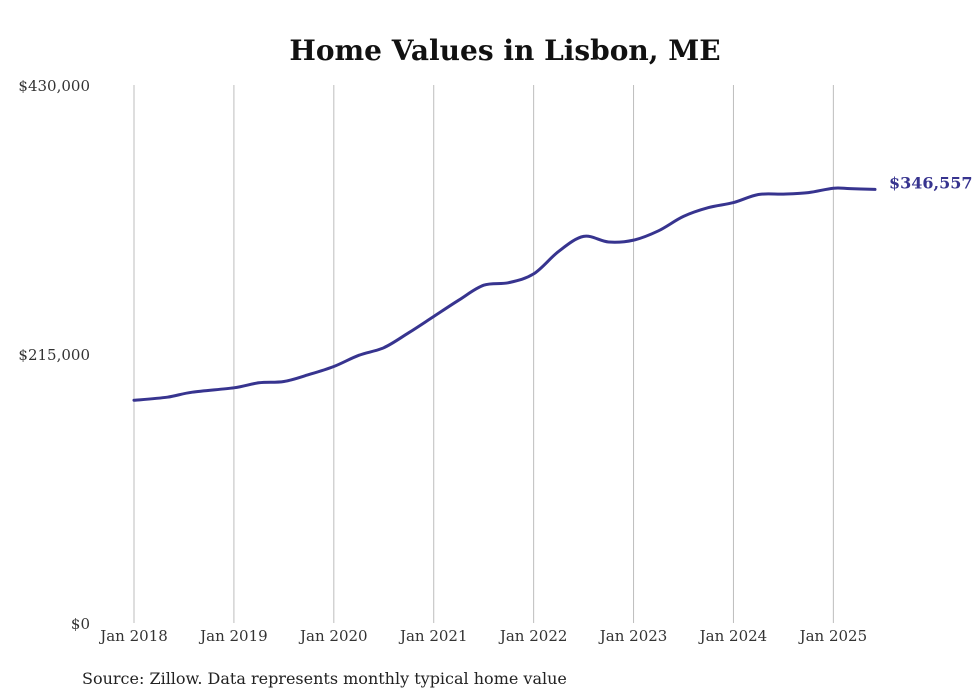  I want to click on x-tick-label-3: Jan 2021, so click(433, 636).